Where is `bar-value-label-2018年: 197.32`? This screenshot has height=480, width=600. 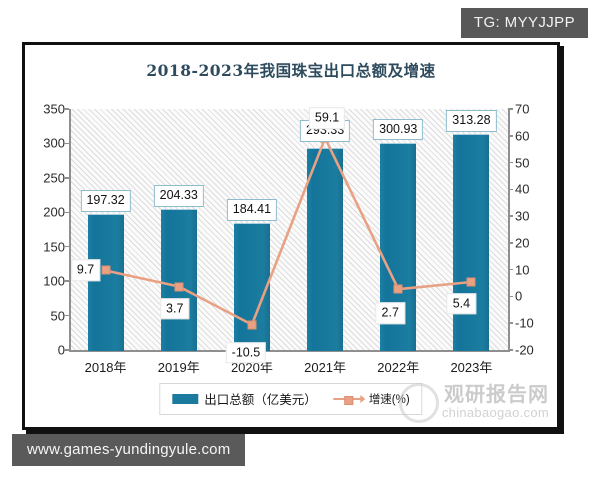 bar-value-label-2018年: 197.32 is located at coordinates (105, 201).